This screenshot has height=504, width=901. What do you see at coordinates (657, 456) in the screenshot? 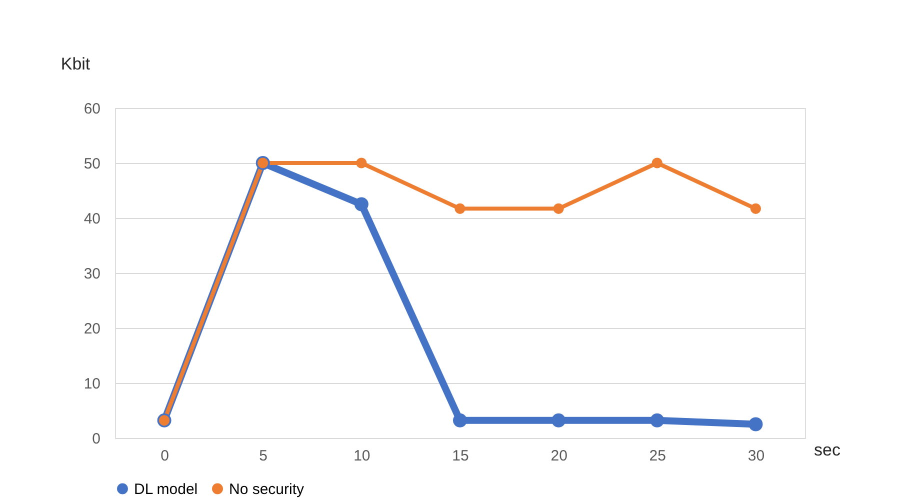
I see `x-tick-label: 25` at bounding box center [657, 456].